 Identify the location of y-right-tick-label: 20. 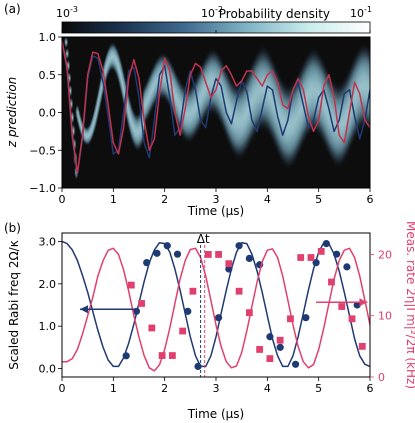
(385, 254).